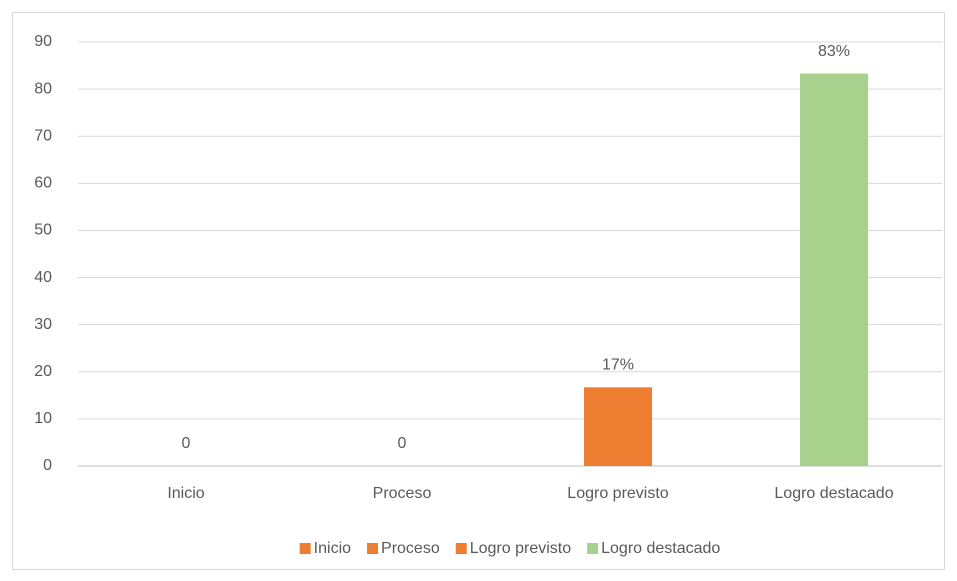  Describe the element at coordinates (520, 548) in the screenshot. I see `legend-label: Logro previsto` at that location.